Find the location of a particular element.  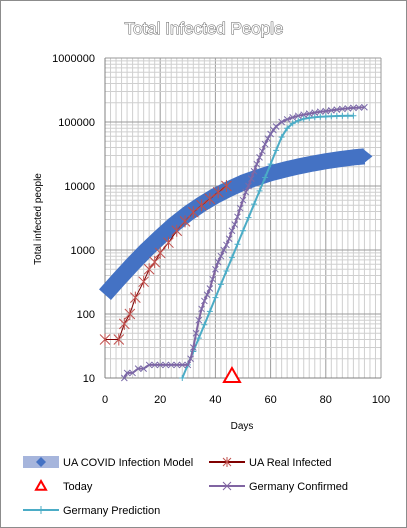

series-end-marker is located at coordinates (367, 156).